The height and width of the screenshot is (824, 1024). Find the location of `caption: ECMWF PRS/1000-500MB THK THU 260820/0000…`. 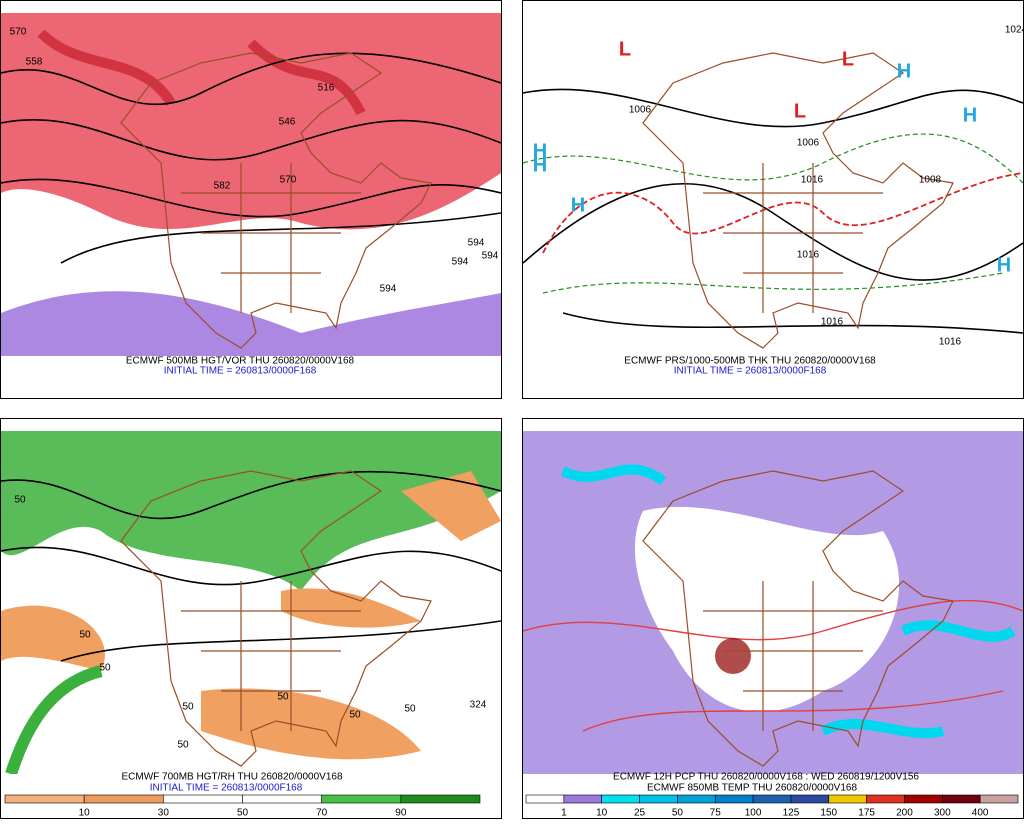

caption: ECMWF PRS/1000-500MB THK THU 260820/0000… is located at coordinates (750, 361).